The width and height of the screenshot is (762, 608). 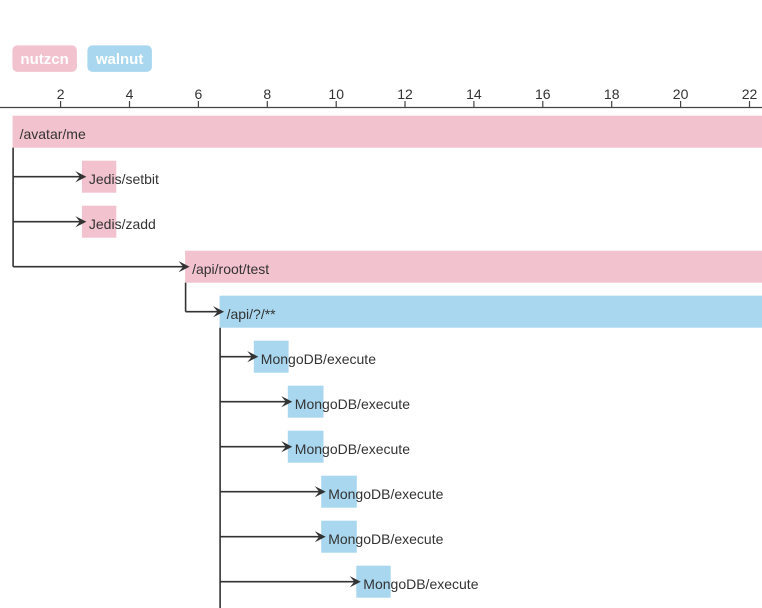 I want to click on svg-text: 20, so click(x=681, y=94).